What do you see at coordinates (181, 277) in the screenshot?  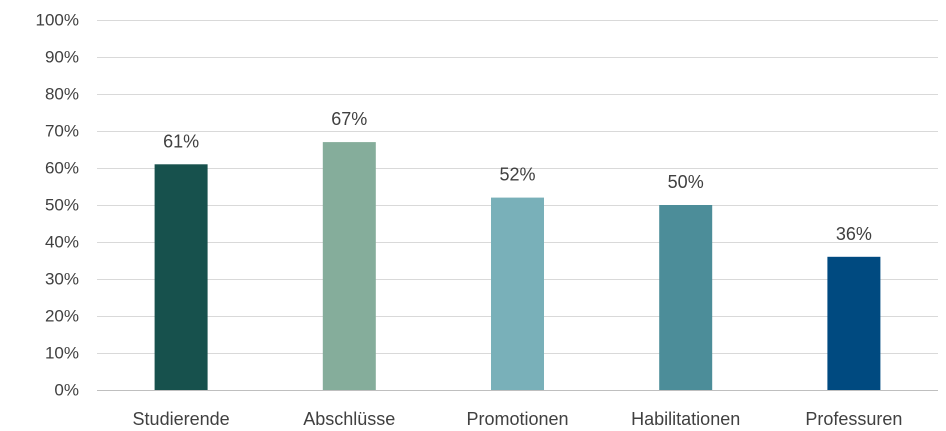 I see `bar-studierende` at bounding box center [181, 277].